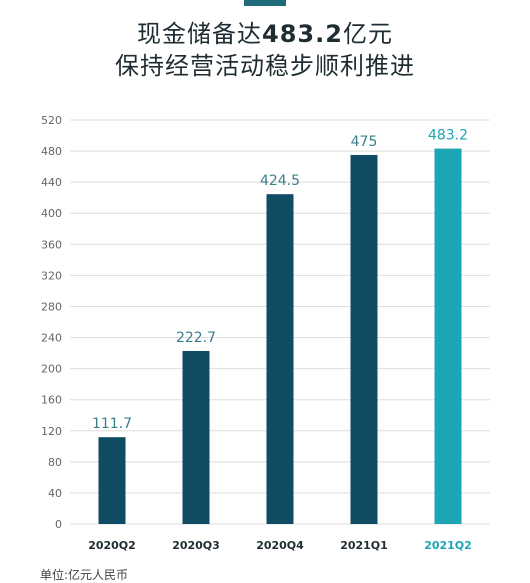  Describe the element at coordinates (364, 339) in the screenshot. I see `bar-2021Q1` at that location.